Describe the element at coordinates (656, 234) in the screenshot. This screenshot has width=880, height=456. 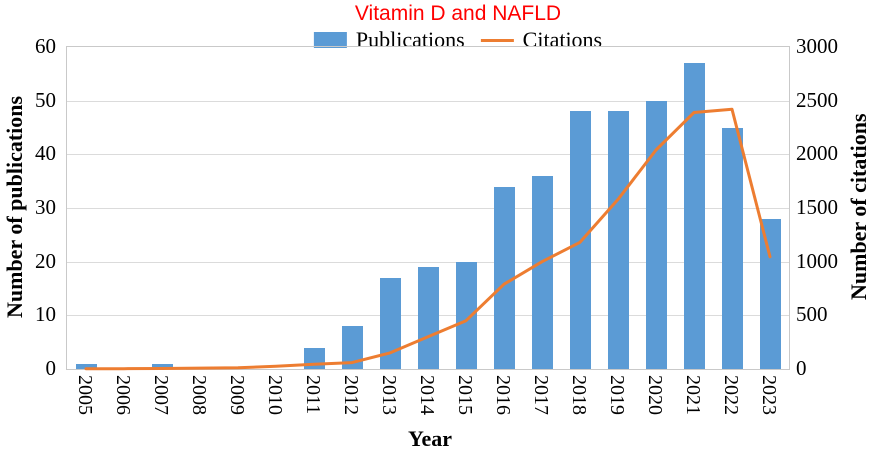
I see `bar-2020` at that location.